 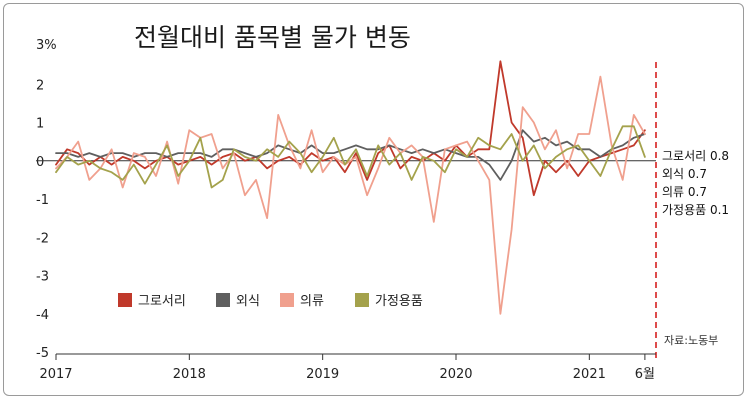 What do you see at coordinates (55, 374) in the screenshot?
I see `x-tick-label: 2017` at bounding box center [55, 374].